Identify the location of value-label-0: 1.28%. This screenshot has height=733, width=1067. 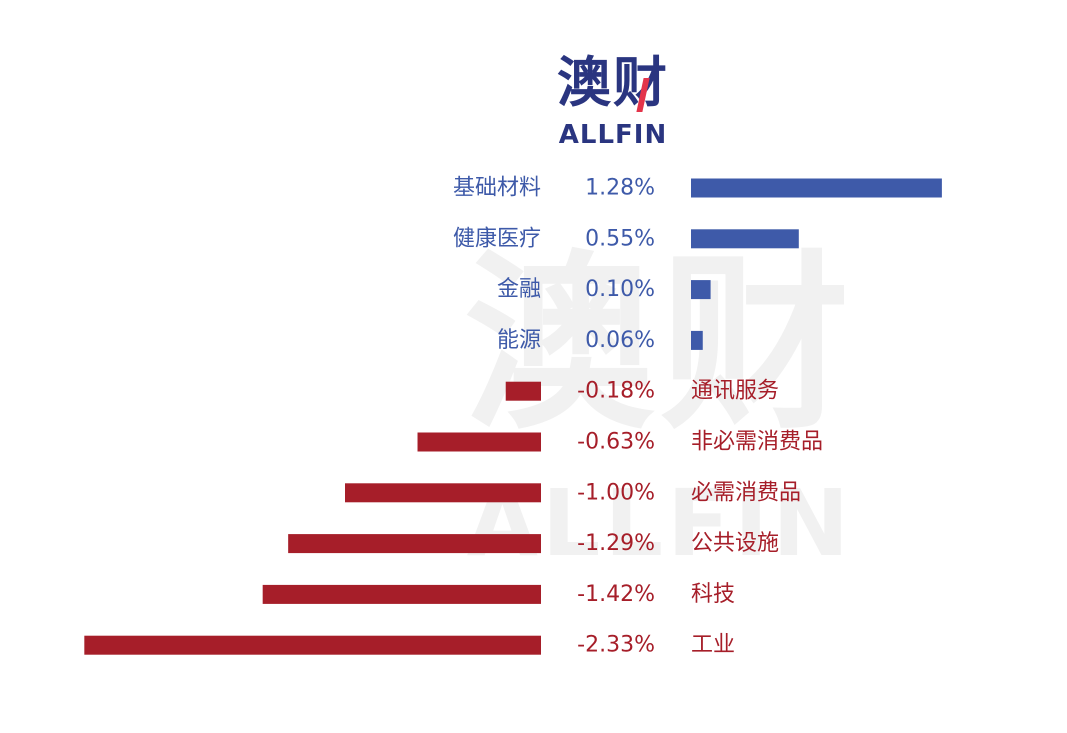
(620, 188).